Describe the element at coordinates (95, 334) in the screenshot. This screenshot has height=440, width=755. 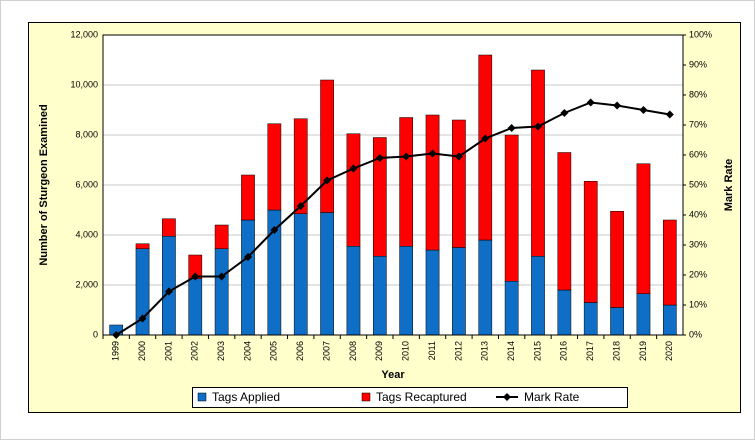
I see `y-tick-label: 0` at that location.